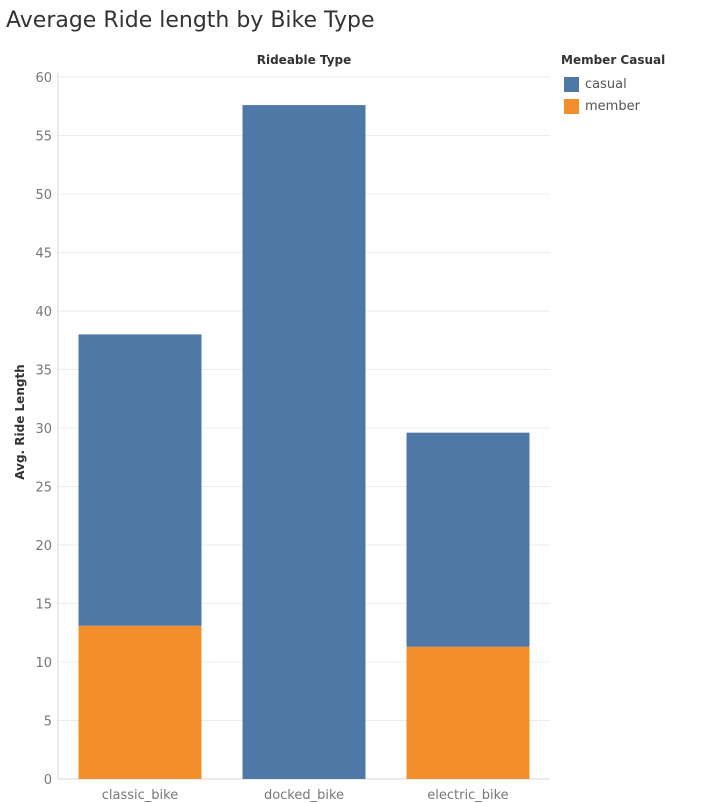 The height and width of the screenshot is (803, 718). What do you see at coordinates (43, 137) in the screenshot?
I see `y-tick-label-55: 55` at bounding box center [43, 137].